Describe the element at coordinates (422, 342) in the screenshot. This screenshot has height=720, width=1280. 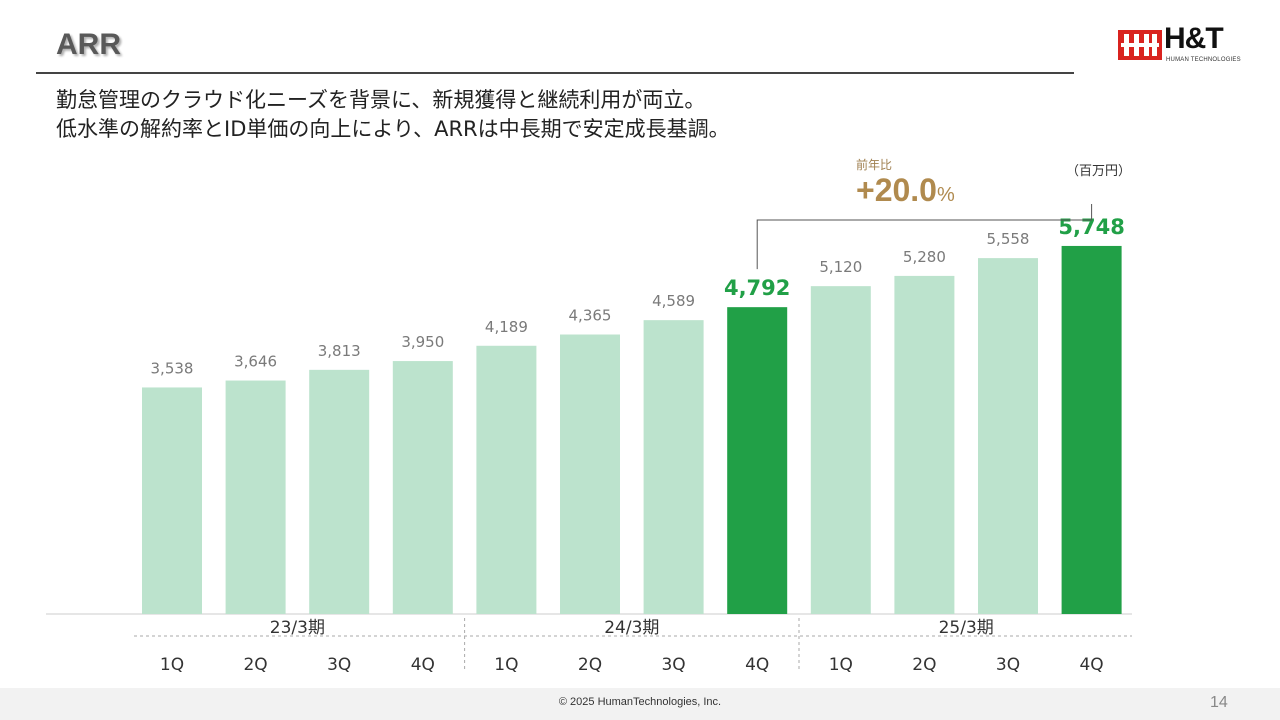
I see `bar-value-label-4: 3,950` at that location.